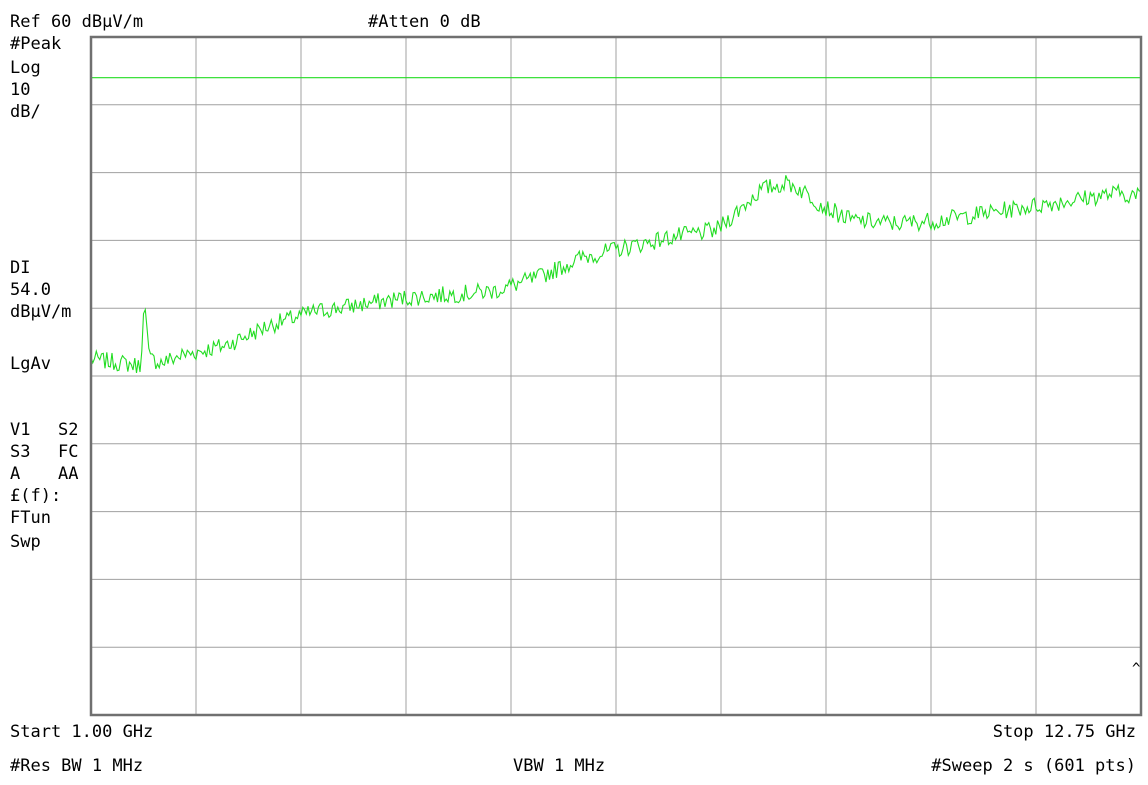 The height and width of the screenshot is (785, 1148). Describe the element at coordinates (20, 452) in the screenshot. I see `status-s3: S3` at that location.